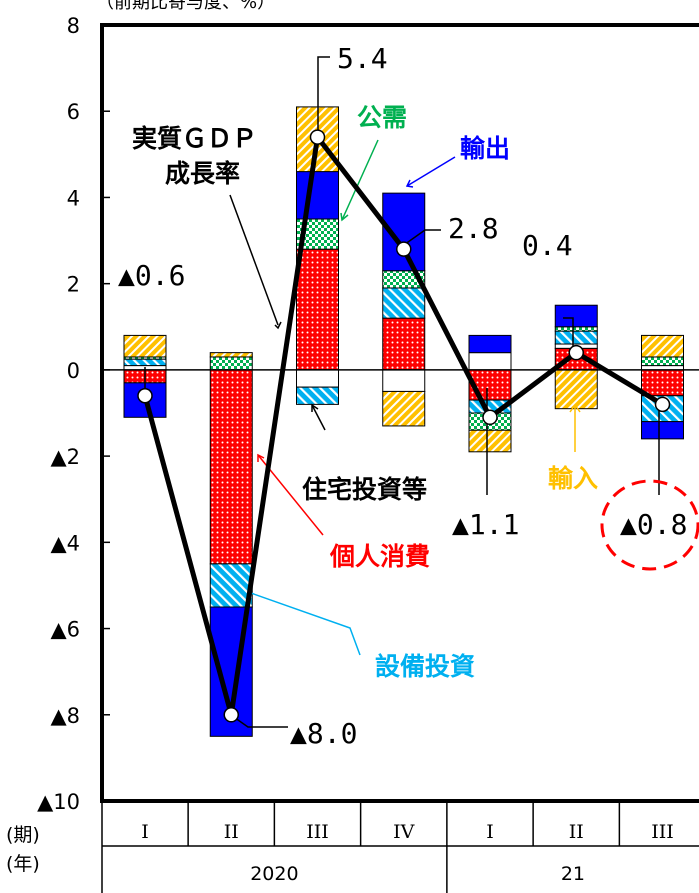 The image size is (699, 893). Describe the element at coordinates (202, 173) in the screenshot. I see `annotation-gdp2: 成長率` at that location.